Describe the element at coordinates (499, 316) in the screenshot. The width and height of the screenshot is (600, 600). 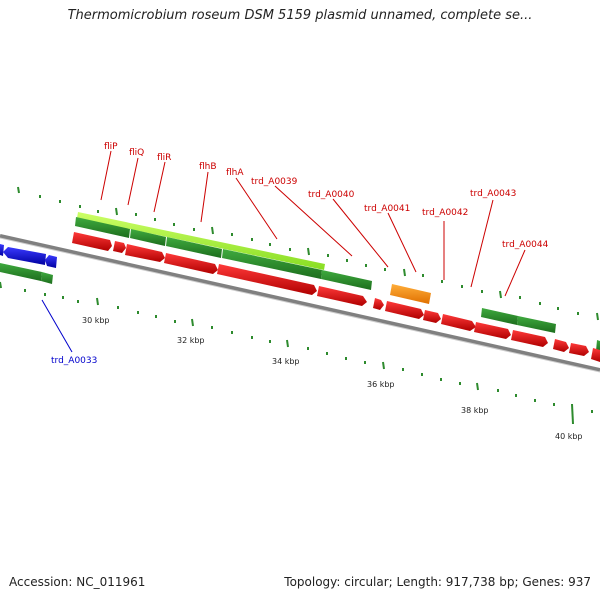
I see `gene-trd-A0043` at that location.